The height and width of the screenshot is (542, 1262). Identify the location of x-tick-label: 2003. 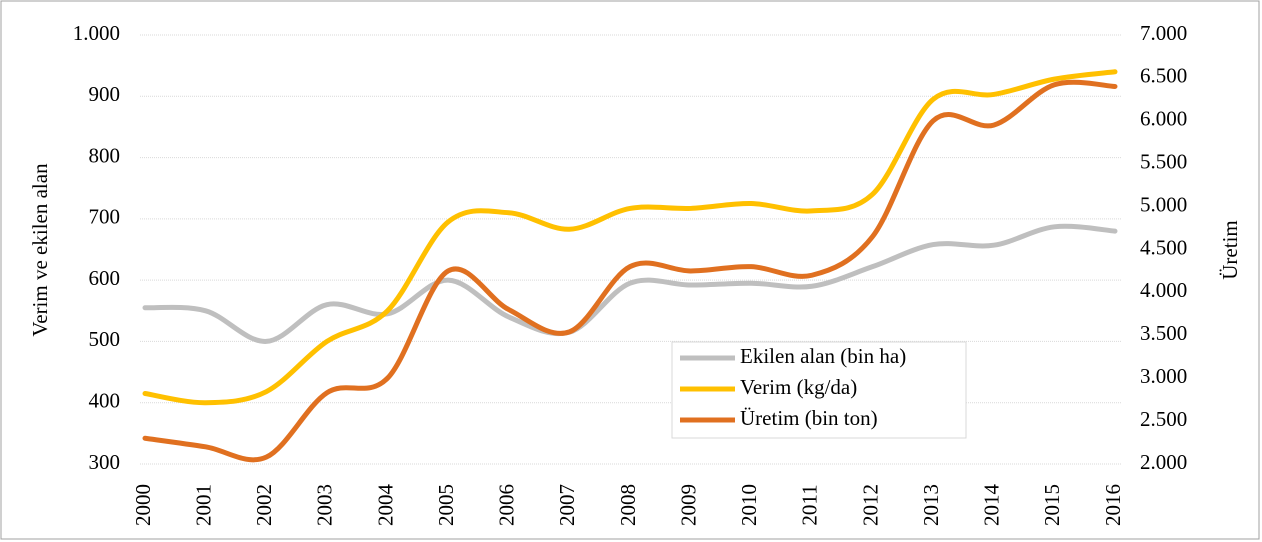
(325, 505).